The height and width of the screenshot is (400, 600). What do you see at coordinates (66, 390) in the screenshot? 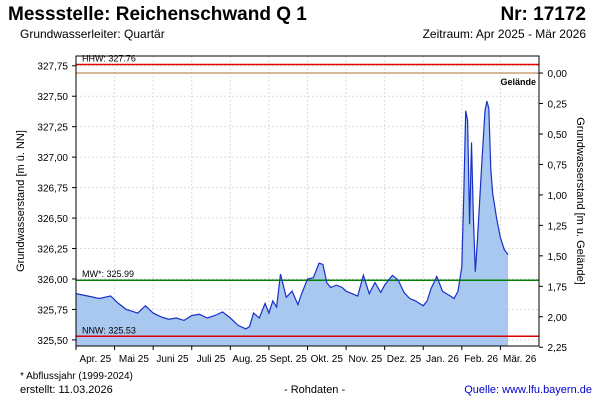
I see `created-date: erstellt: 11.03.2026` at bounding box center [66, 390].